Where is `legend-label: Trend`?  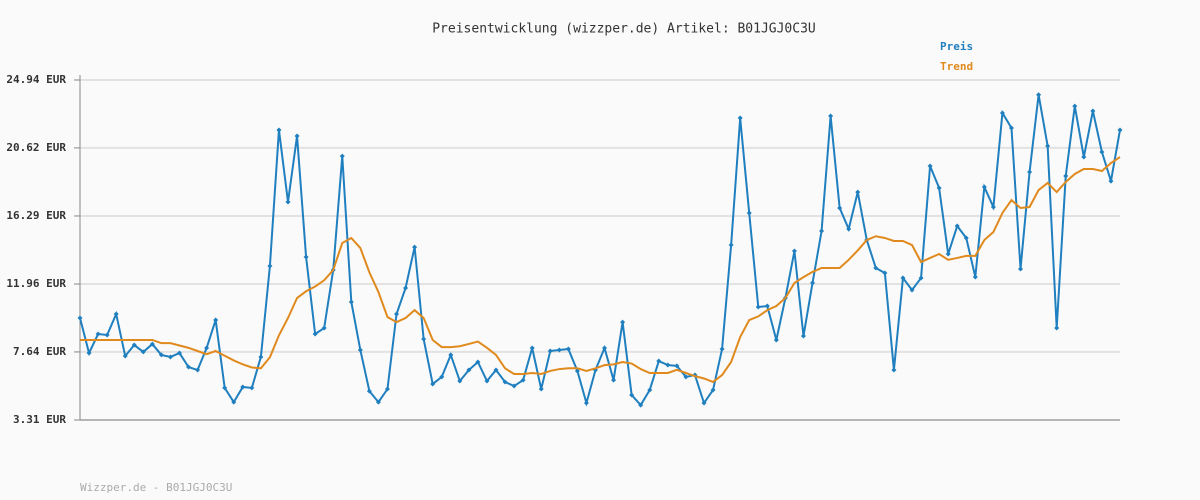 legend-label: Trend is located at coordinates (956, 66).